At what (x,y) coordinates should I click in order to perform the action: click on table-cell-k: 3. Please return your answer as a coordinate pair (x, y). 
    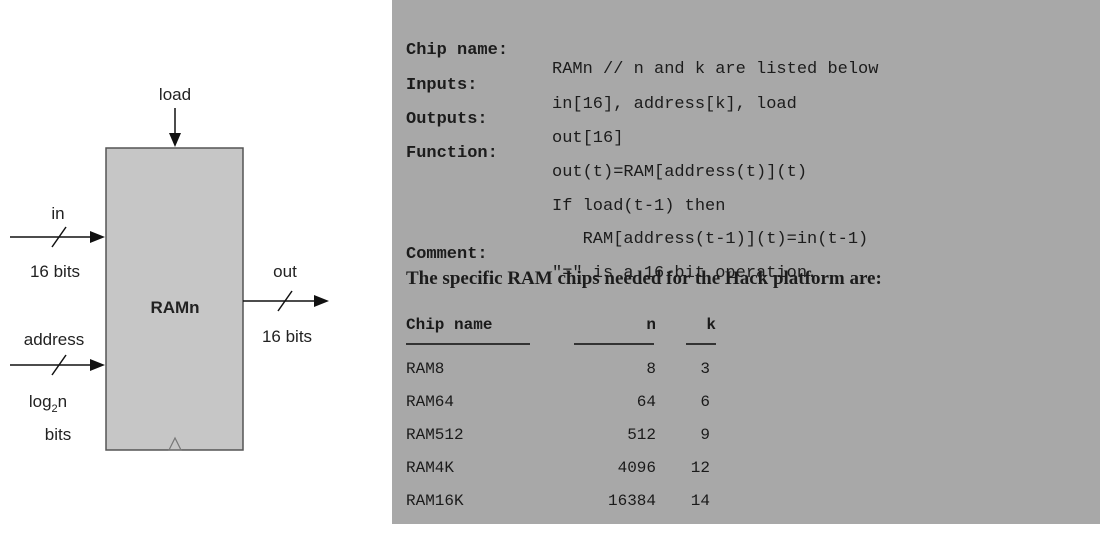
    Looking at the image, I should click on (705, 369).